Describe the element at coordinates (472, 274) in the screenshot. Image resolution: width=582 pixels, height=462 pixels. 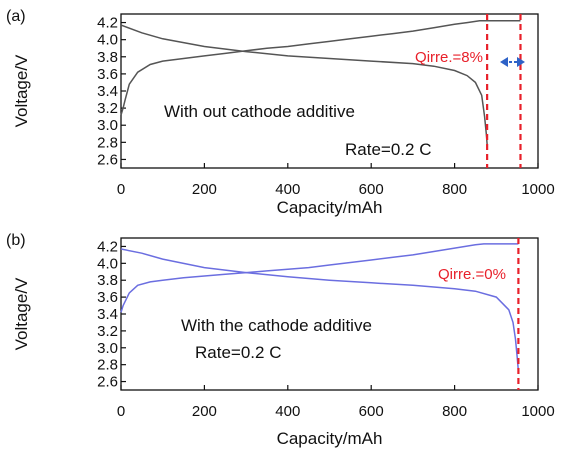
I see `annotation-qirre: Qirre.=0%` at that location.